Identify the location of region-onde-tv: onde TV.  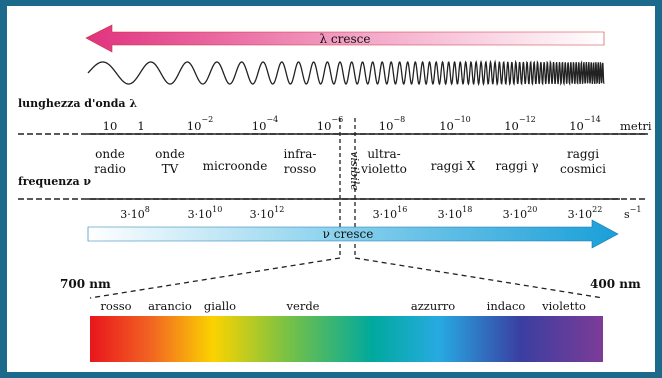
(170, 161).